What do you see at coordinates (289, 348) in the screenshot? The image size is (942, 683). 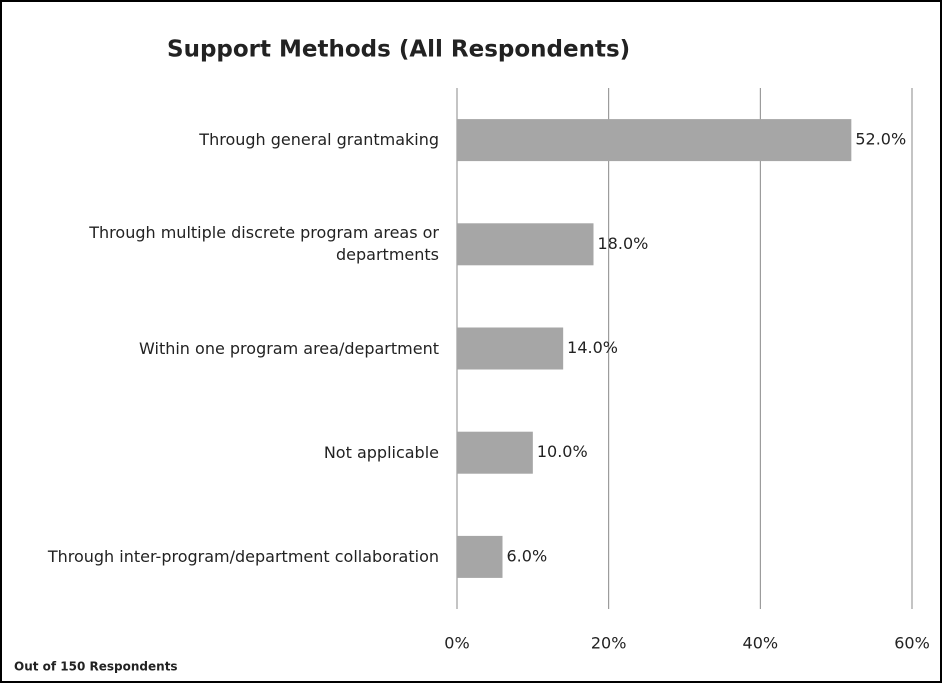 I see `y-tick-label: Within one program area/department` at bounding box center [289, 348].